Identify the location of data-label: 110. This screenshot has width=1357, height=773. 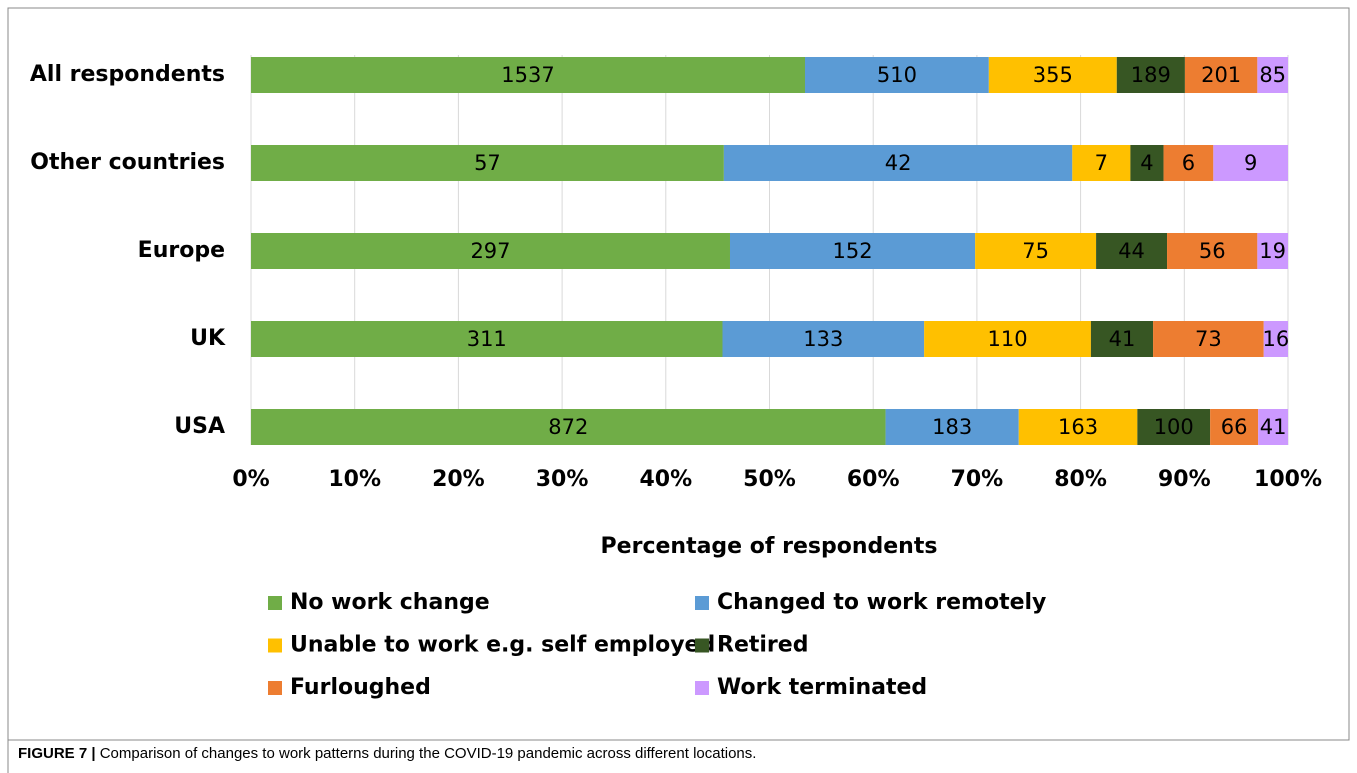
(1007, 339).